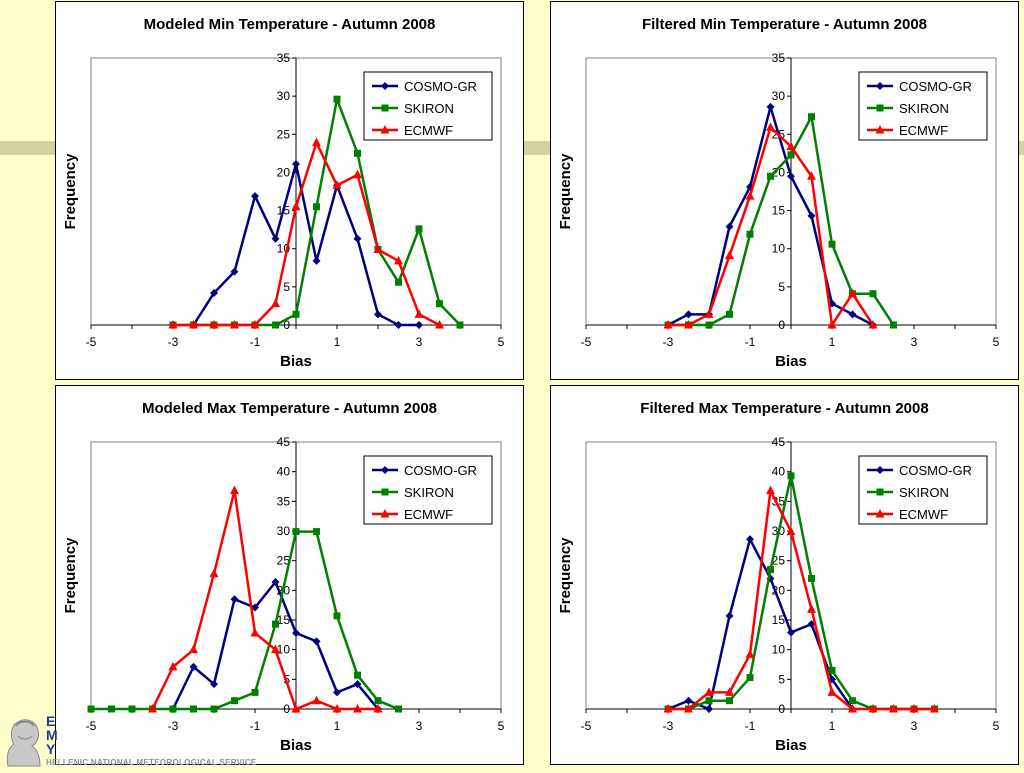 The height and width of the screenshot is (773, 1024). Describe the element at coordinates (781, 325) in the screenshot. I see `y-tick-label: 0` at that location.